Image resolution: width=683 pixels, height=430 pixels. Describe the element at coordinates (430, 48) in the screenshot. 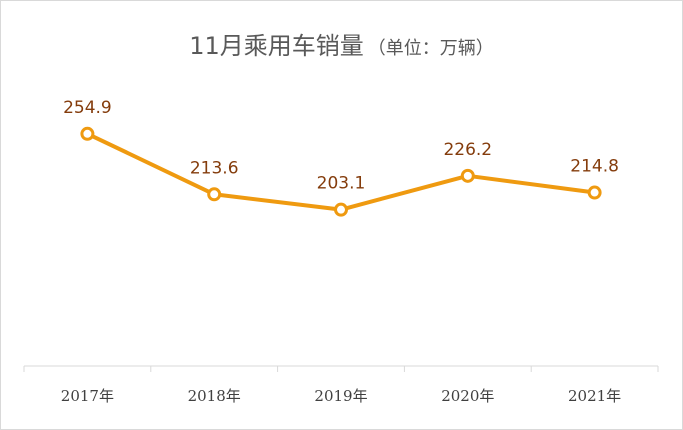

I see `chart-title-unit: （单位：万辆）` at that location.